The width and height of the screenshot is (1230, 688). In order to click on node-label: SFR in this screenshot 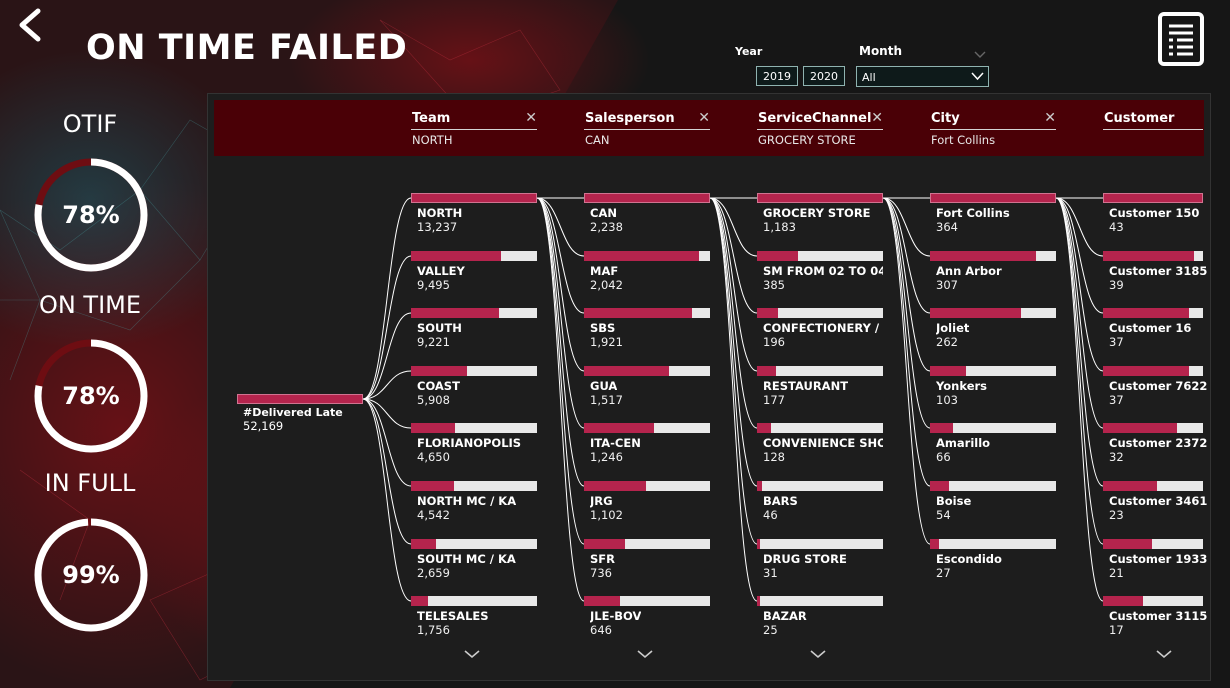, I will do `click(602, 559)`.